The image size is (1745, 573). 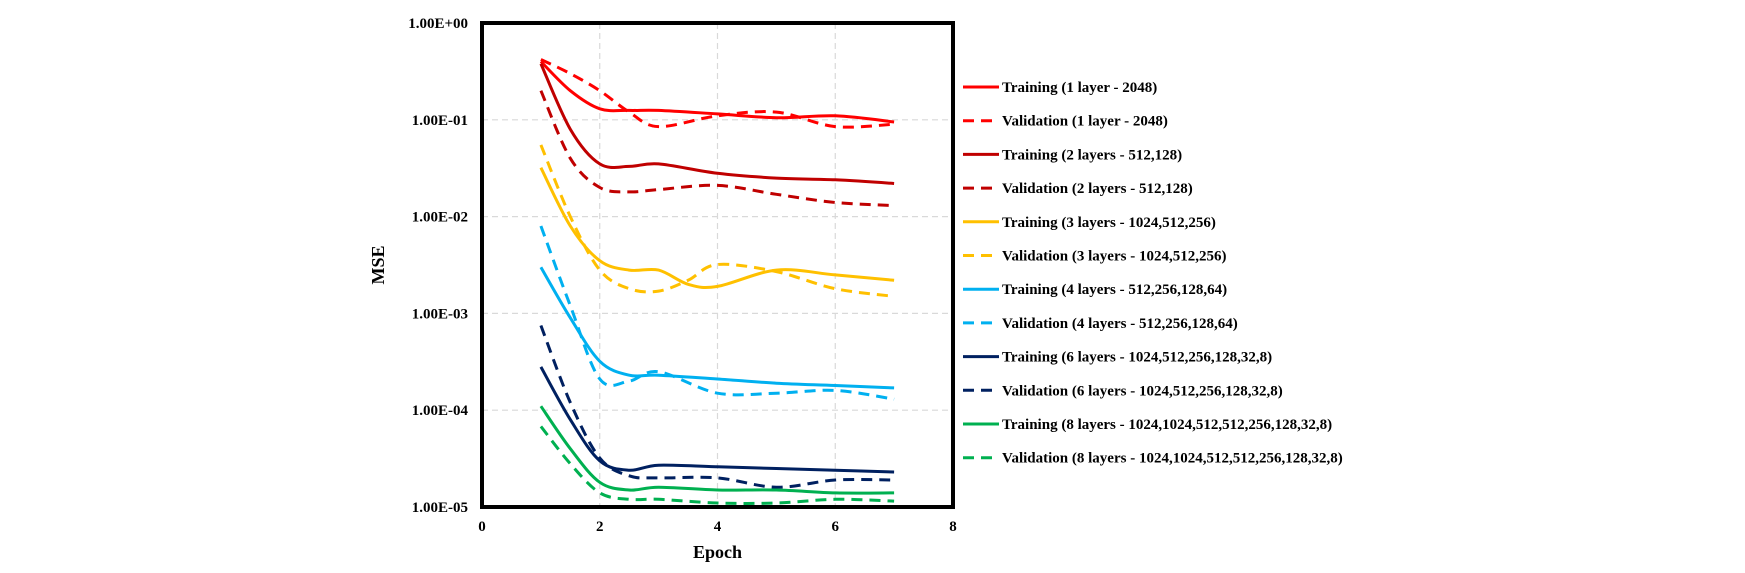 What do you see at coordinates (836, 527) in the screenshot?
I see `x-tick-label: 6` at bounding box center [836, 527].